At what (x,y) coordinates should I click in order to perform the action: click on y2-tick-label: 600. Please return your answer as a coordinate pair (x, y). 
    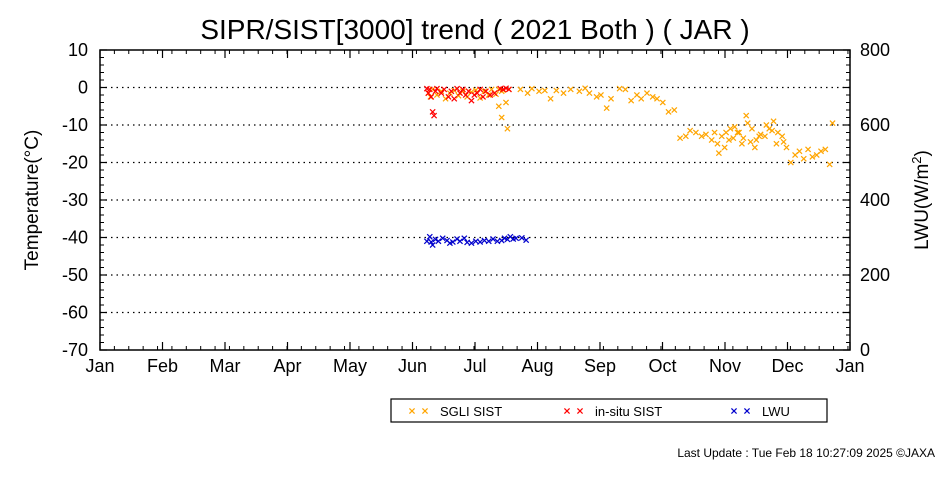
    Looking at the image, I should click on (875, 125).